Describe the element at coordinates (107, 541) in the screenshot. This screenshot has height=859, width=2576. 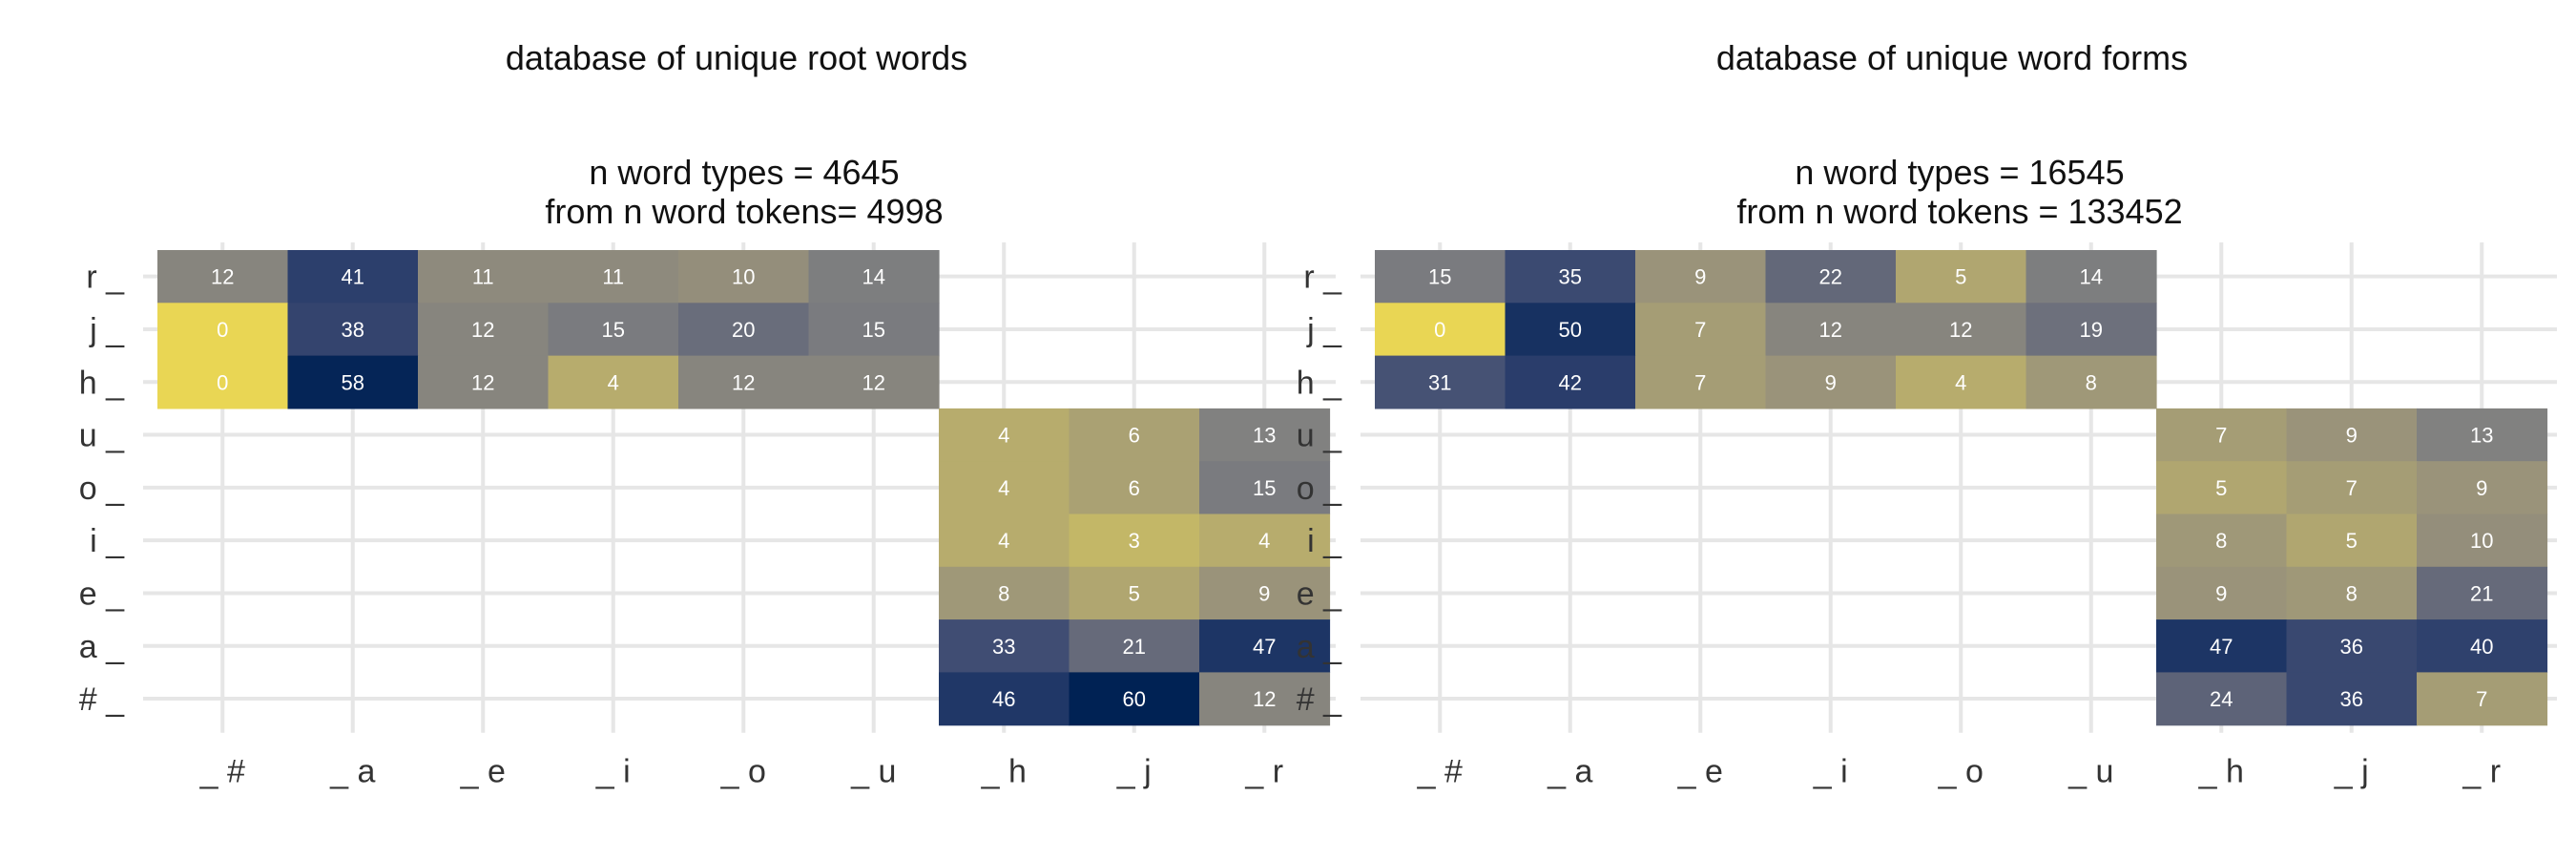
I see `y-tick-label: i _` at that location.